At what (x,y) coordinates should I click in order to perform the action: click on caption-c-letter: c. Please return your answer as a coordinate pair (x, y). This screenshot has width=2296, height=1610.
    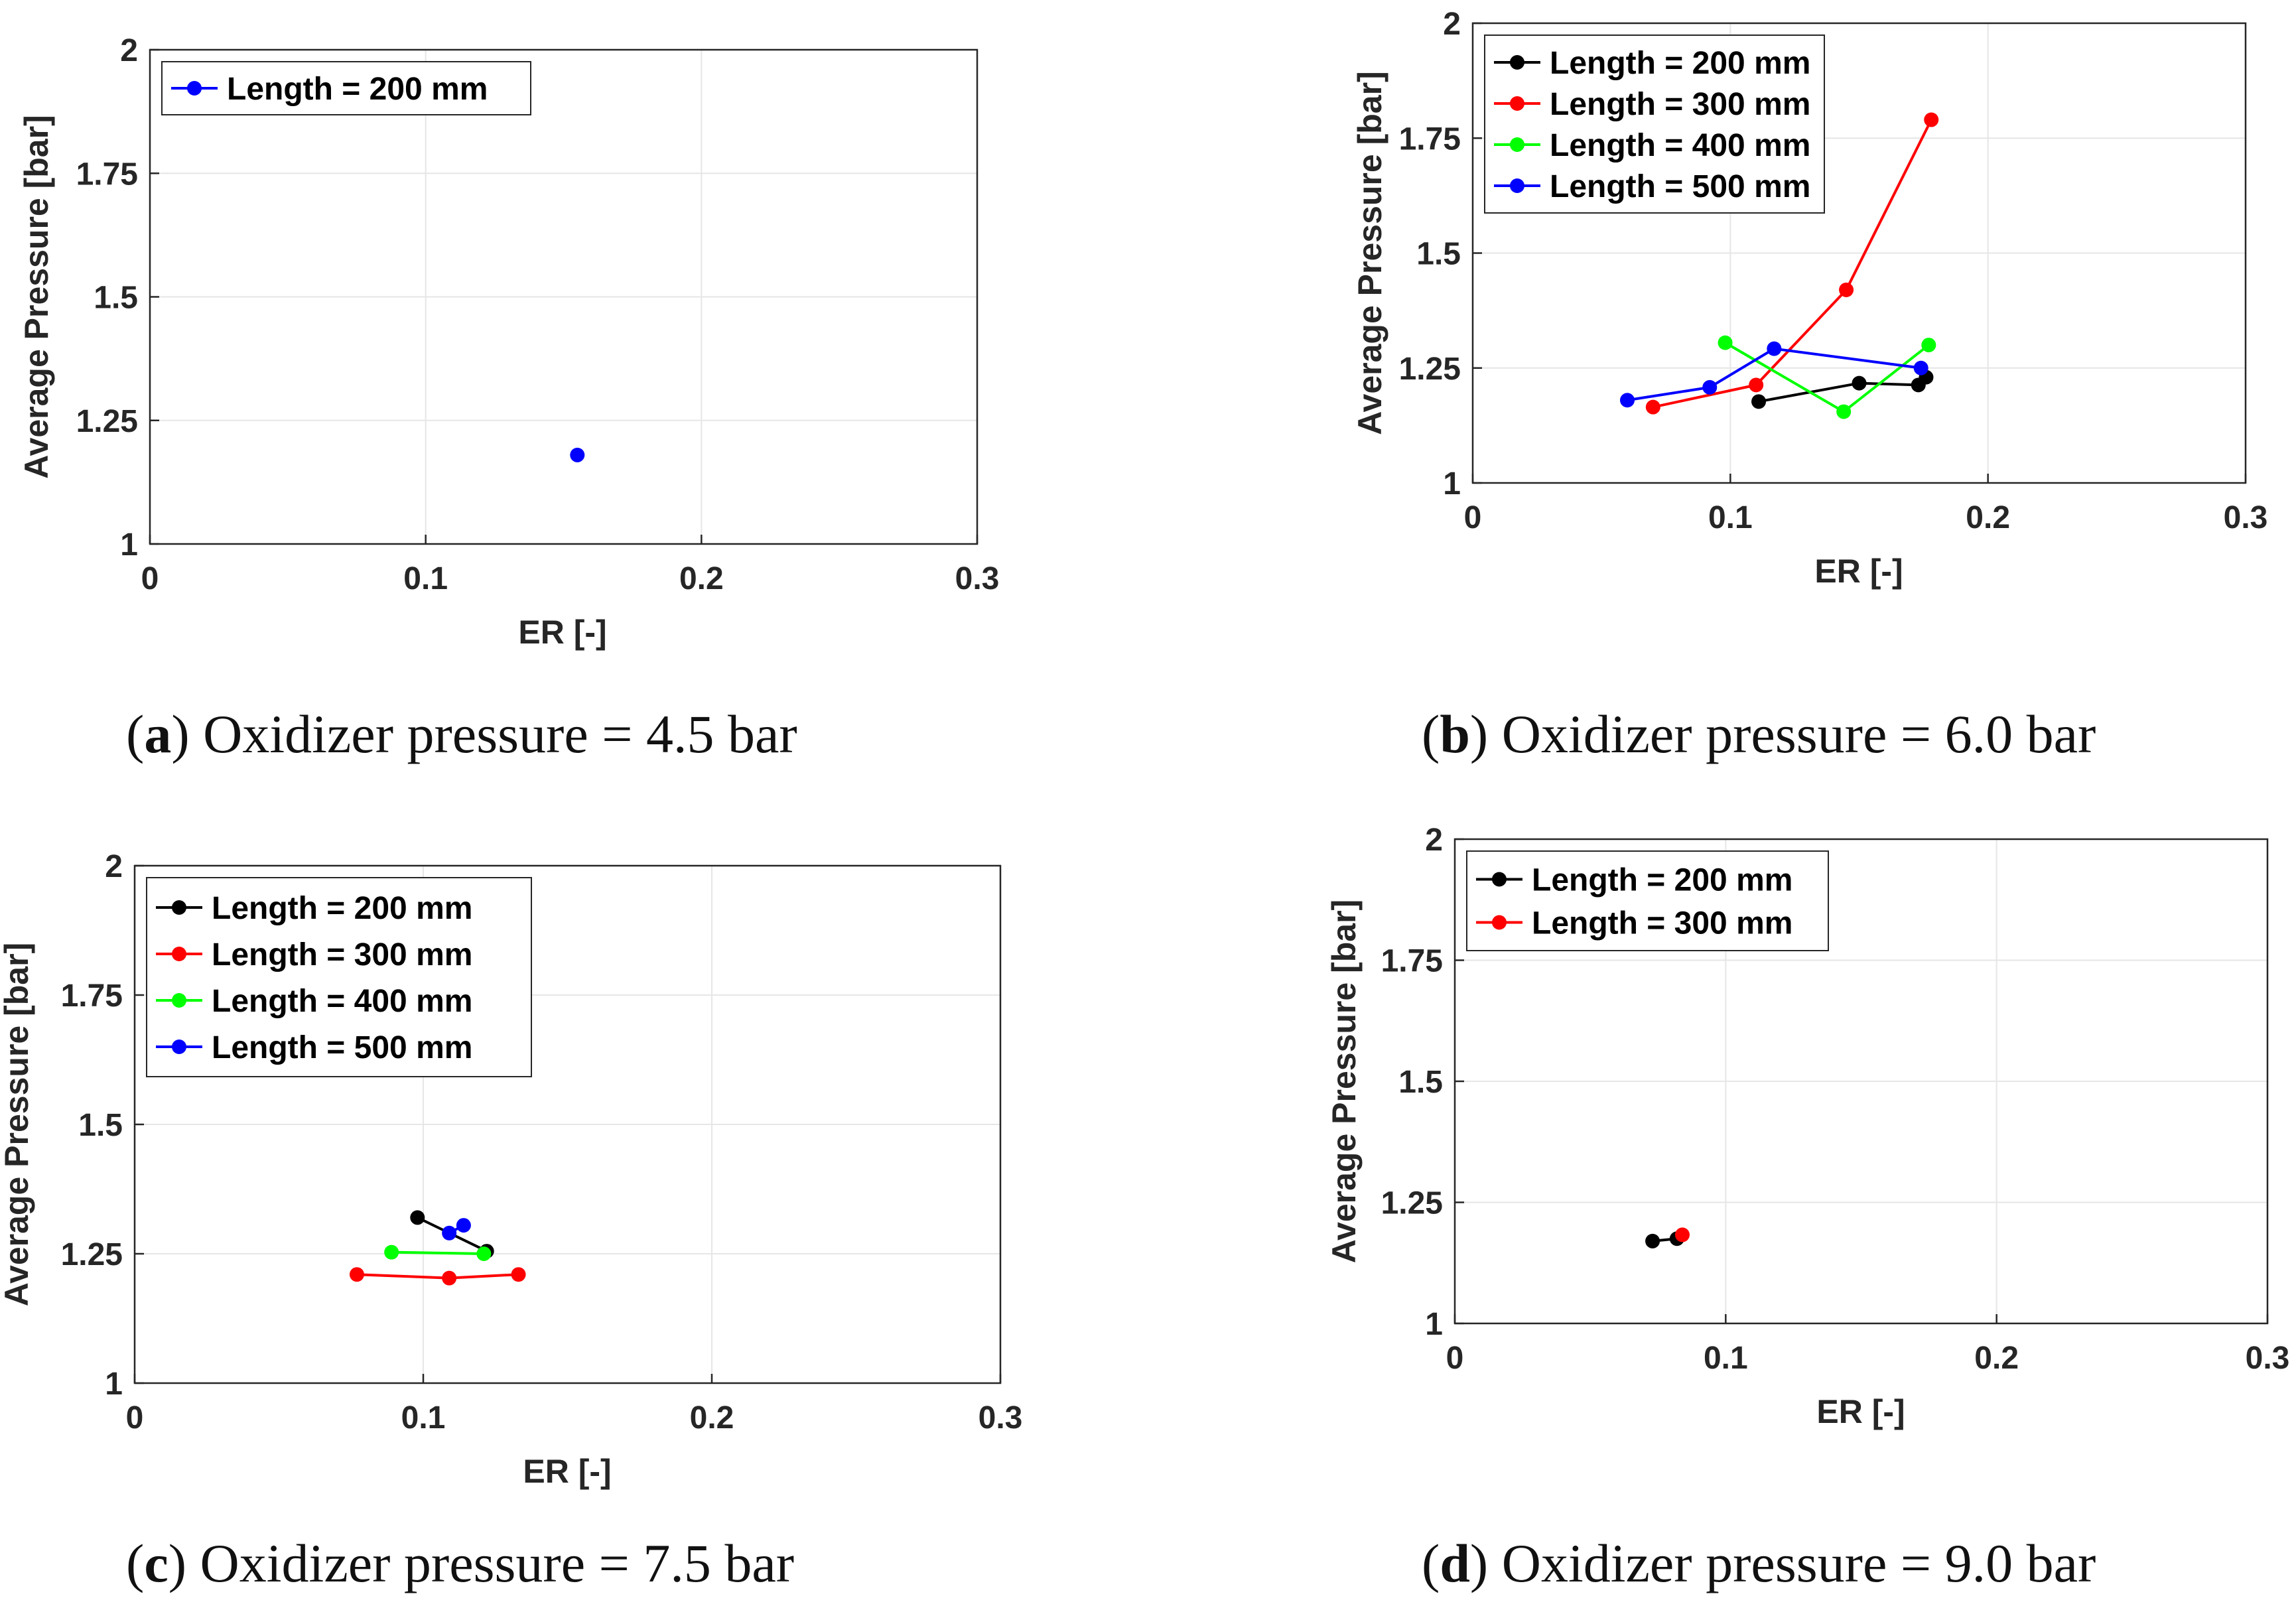
    Looking at the image, I should click on (156, 1563).